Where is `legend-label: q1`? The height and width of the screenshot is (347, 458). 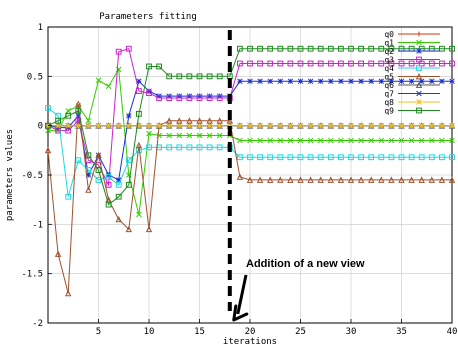
legend-label: q1 is located at coordinates (389, 43).